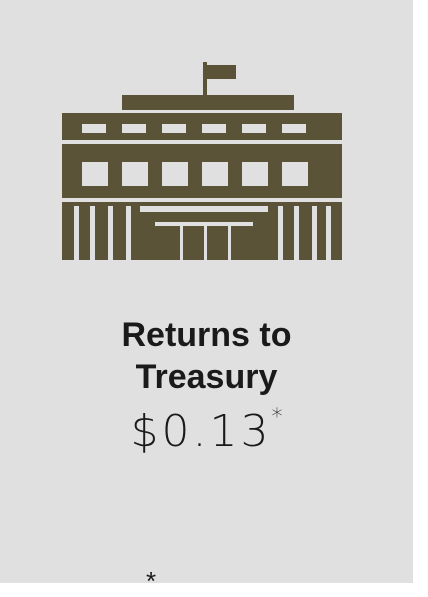 Image resolution: width=428 pixels, height=597 pixels. I want to click on amount-value: $0.13, so click(201, 431).